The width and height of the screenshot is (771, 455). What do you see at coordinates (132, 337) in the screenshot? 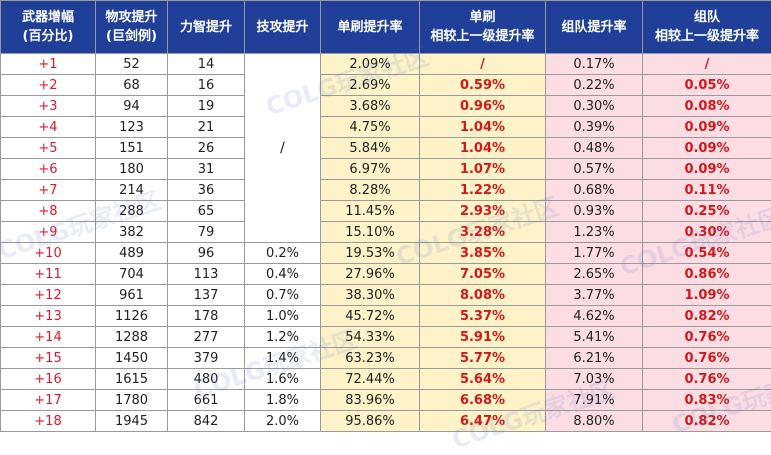
I see `physical-atk-cell: 1288` at bounding box center [132, 337].